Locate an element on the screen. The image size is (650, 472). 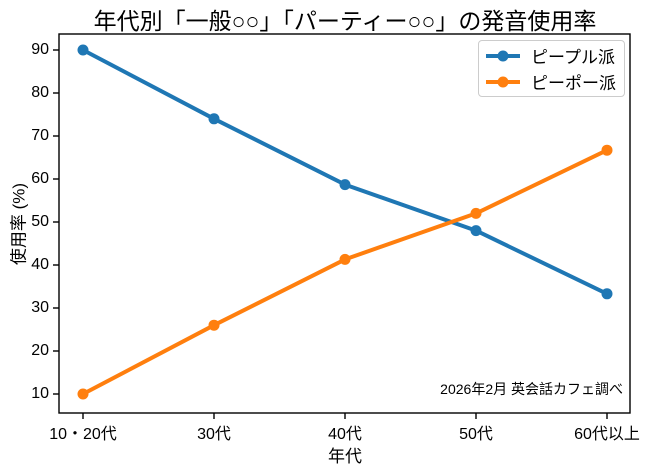
y-tick-label: 70 is located at coordinates (40, 135).